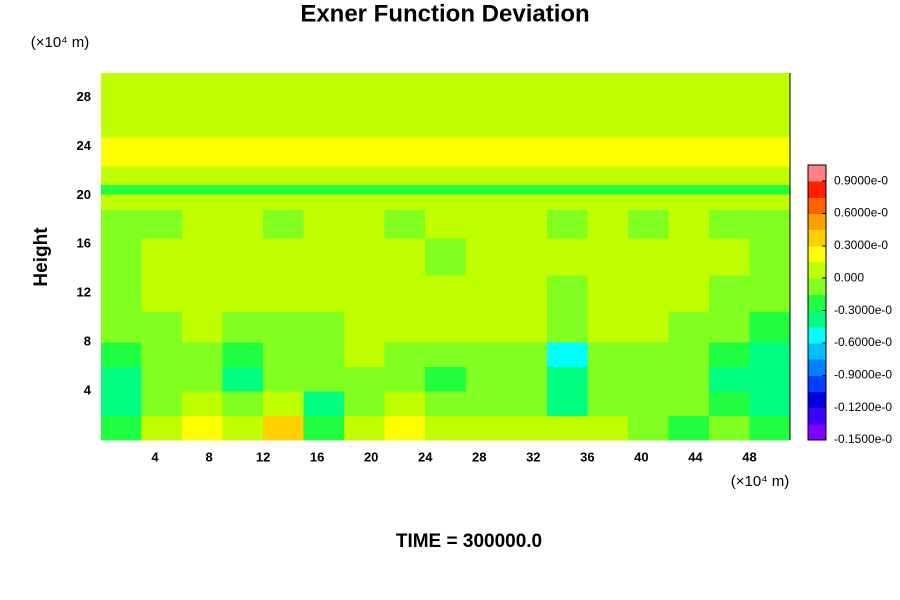 This screenshot has width=900, height=600. Describe the element at coordinates (263, 456) in the screenshot. I see `x-tick-label: 12` at that location.